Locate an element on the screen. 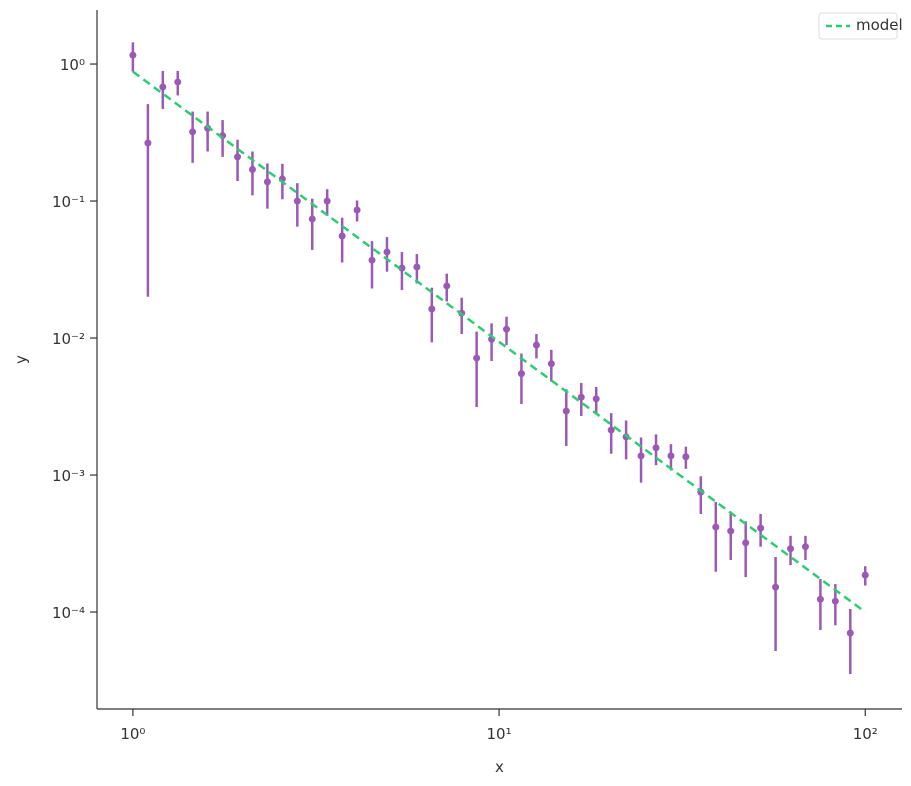 The image size is (911, 786). y-axis-label: y is located at coordinates (21, 359).